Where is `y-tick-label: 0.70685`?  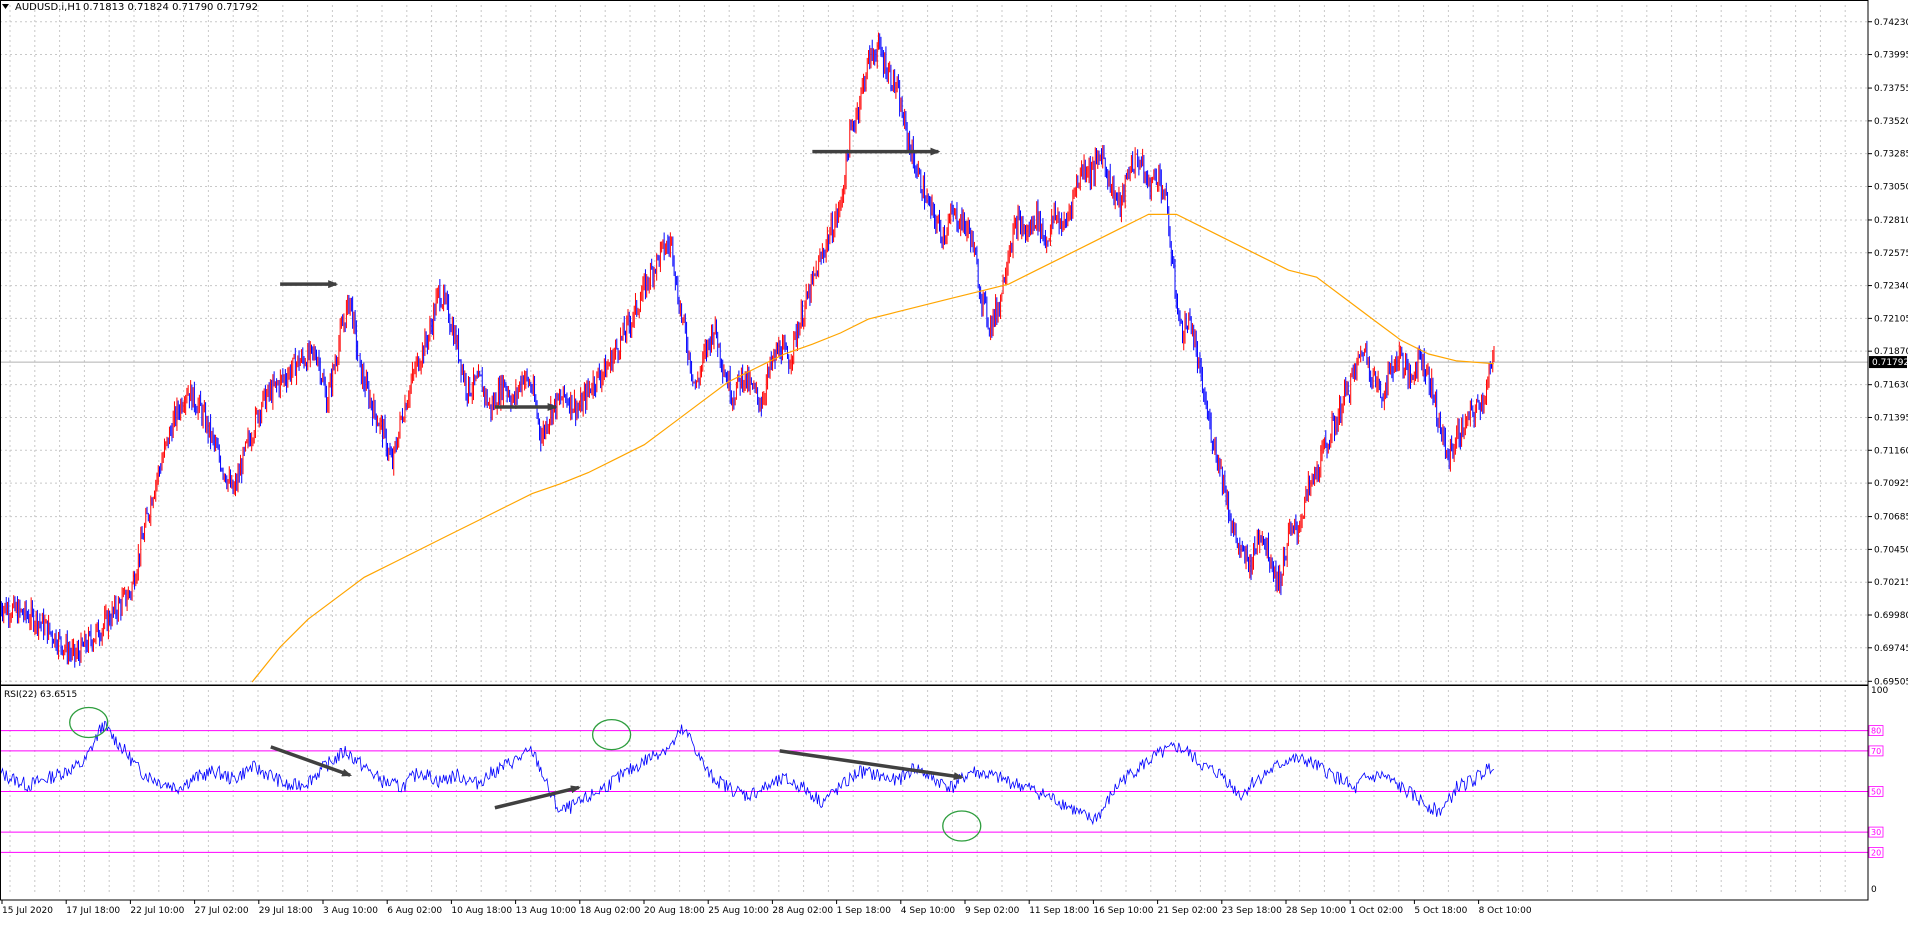
y-tick-label: 0.70685 is located at coordinates (1891, 518).